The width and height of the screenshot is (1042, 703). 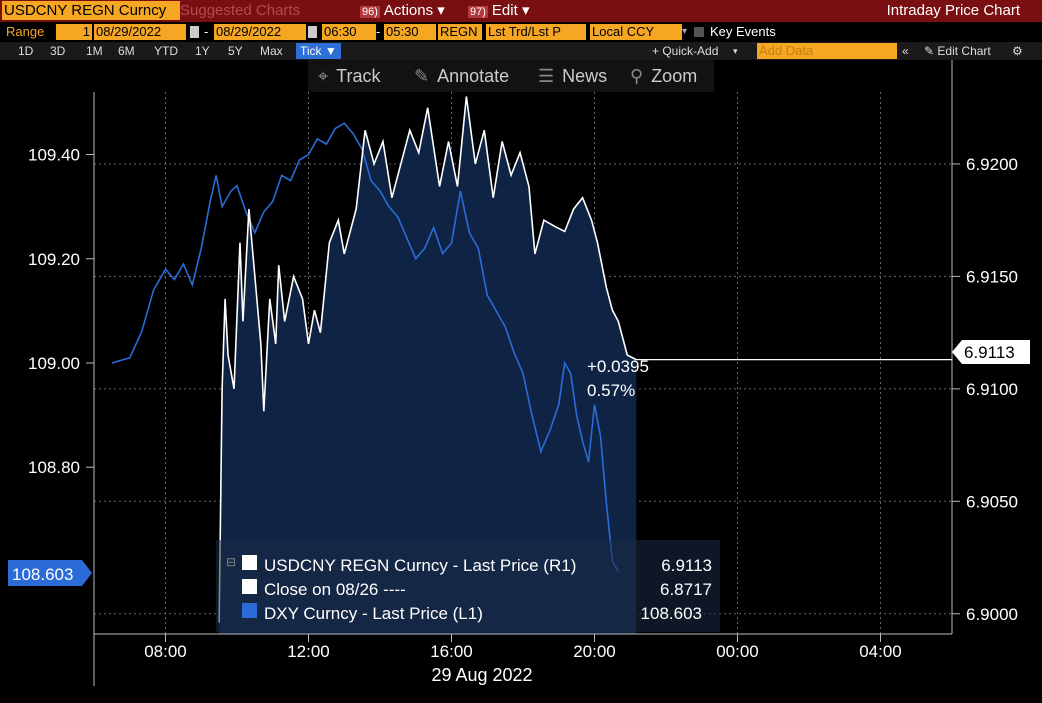 What do you see at coordinates (91, 10) in the screenshot?
I see `ticker-field: USDCNY REGN Curncy` at bounding box center [91, 10].